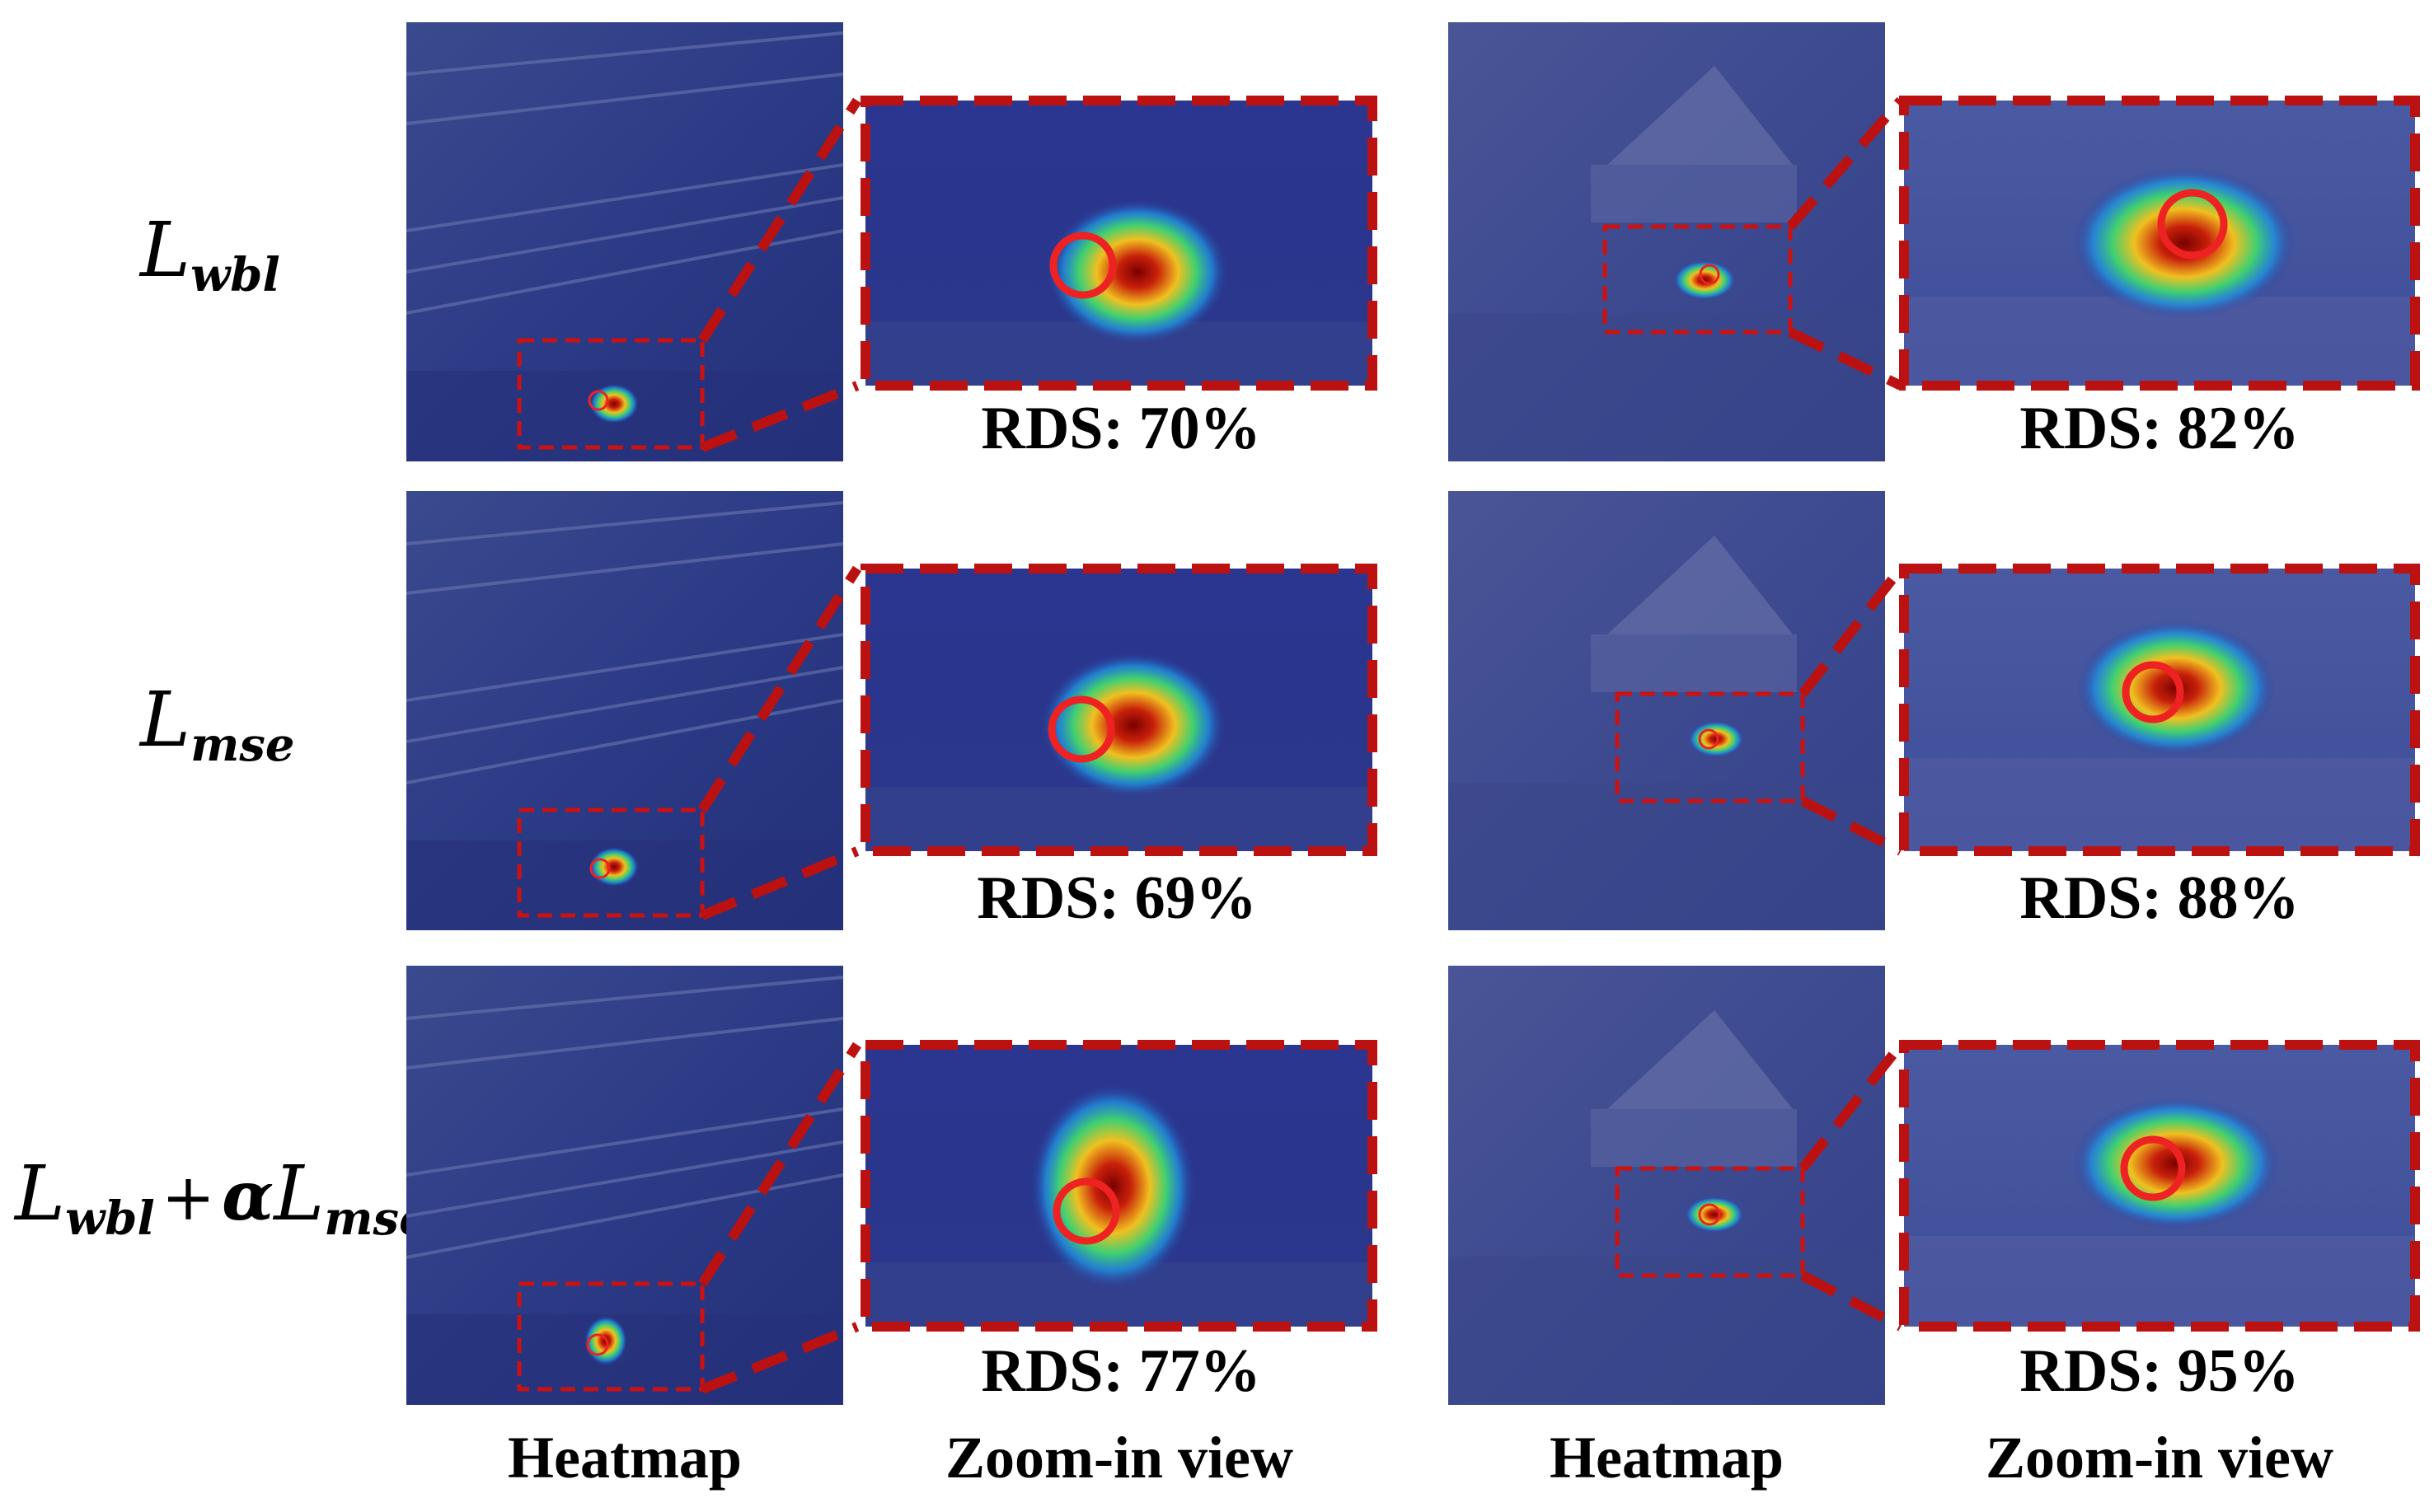  I want to click on heatmap-left-row3, so click(625, 1185).